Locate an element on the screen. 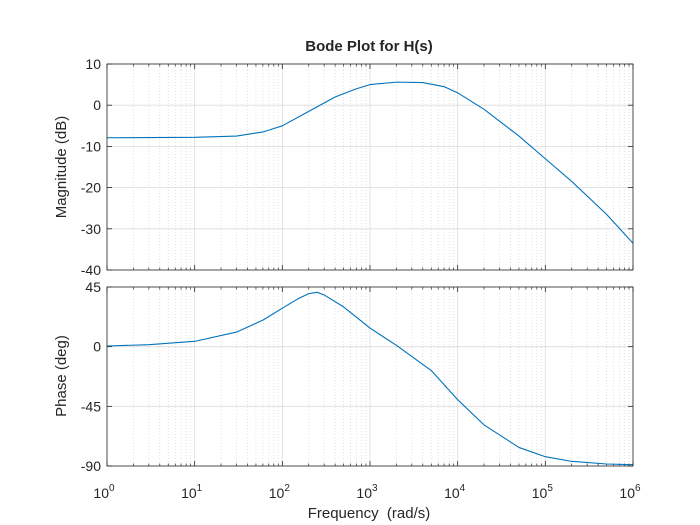 The image size is (700, 525). phase-y-tick-label: -90 is located at coordinates (91, 466).